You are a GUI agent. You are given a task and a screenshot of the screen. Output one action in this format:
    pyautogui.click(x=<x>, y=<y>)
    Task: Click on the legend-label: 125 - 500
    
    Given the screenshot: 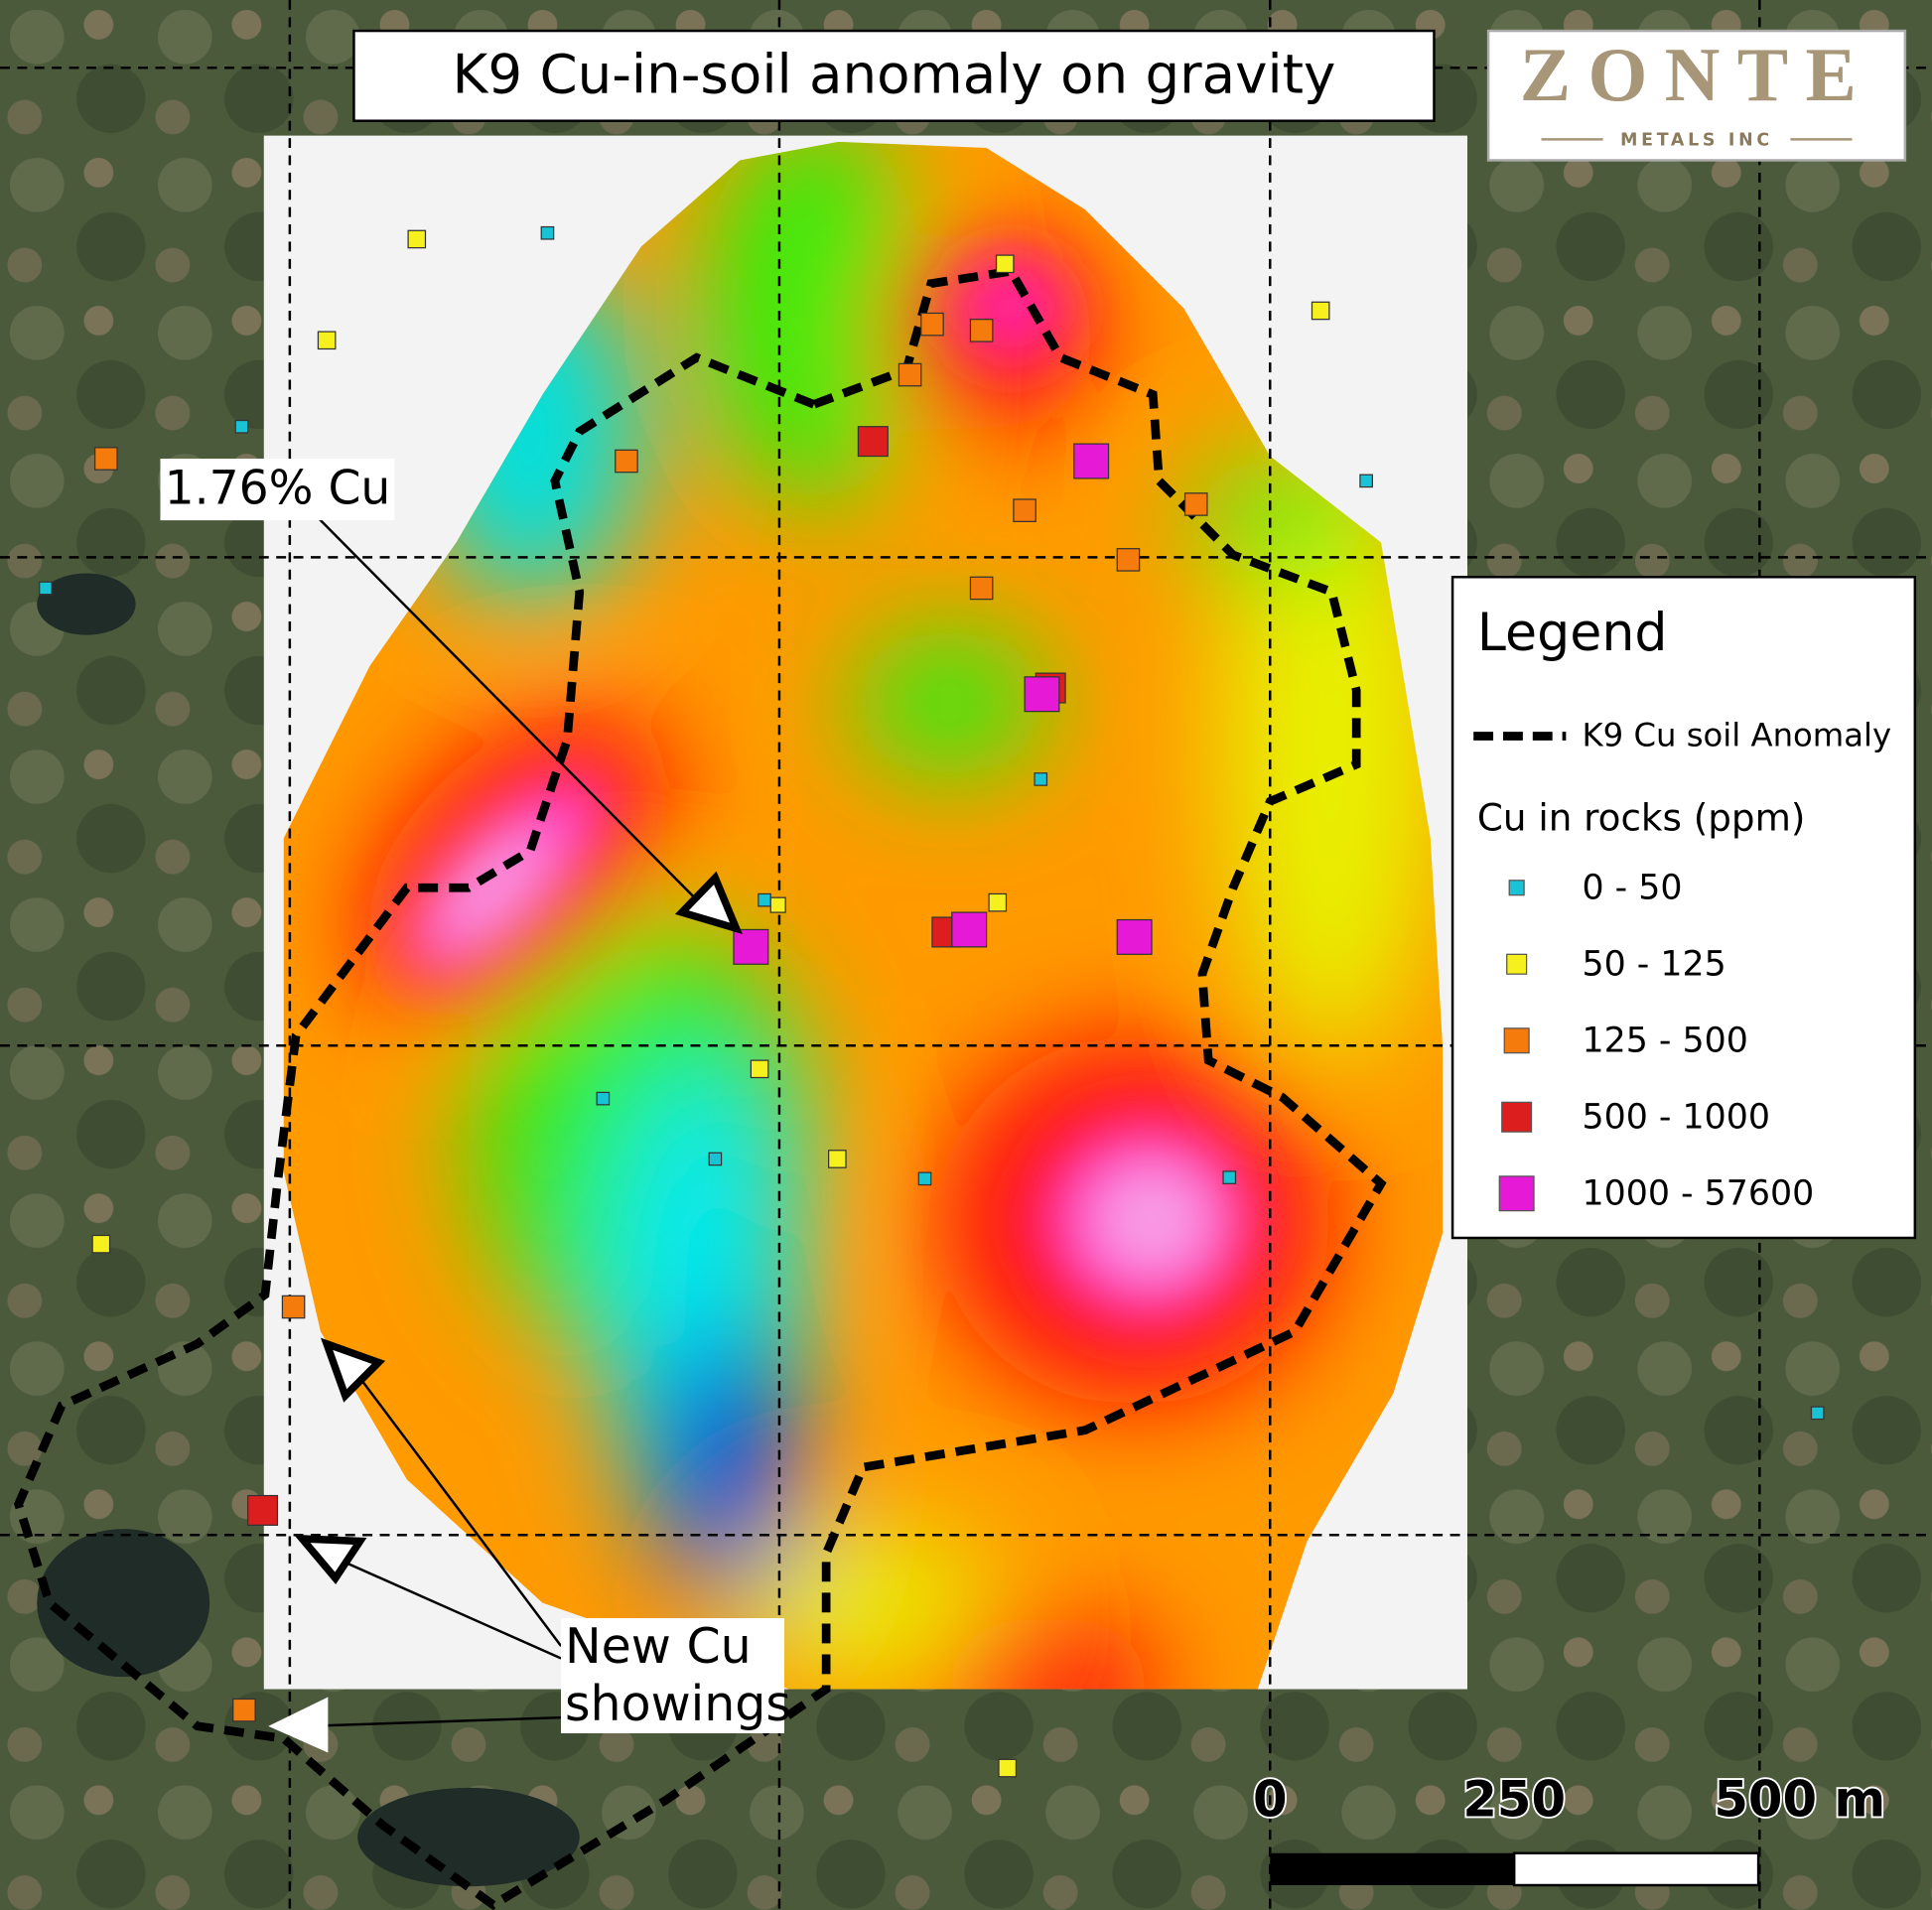 What is the action you would take?
    pyautogui.click(x=1664, y=1041)
    